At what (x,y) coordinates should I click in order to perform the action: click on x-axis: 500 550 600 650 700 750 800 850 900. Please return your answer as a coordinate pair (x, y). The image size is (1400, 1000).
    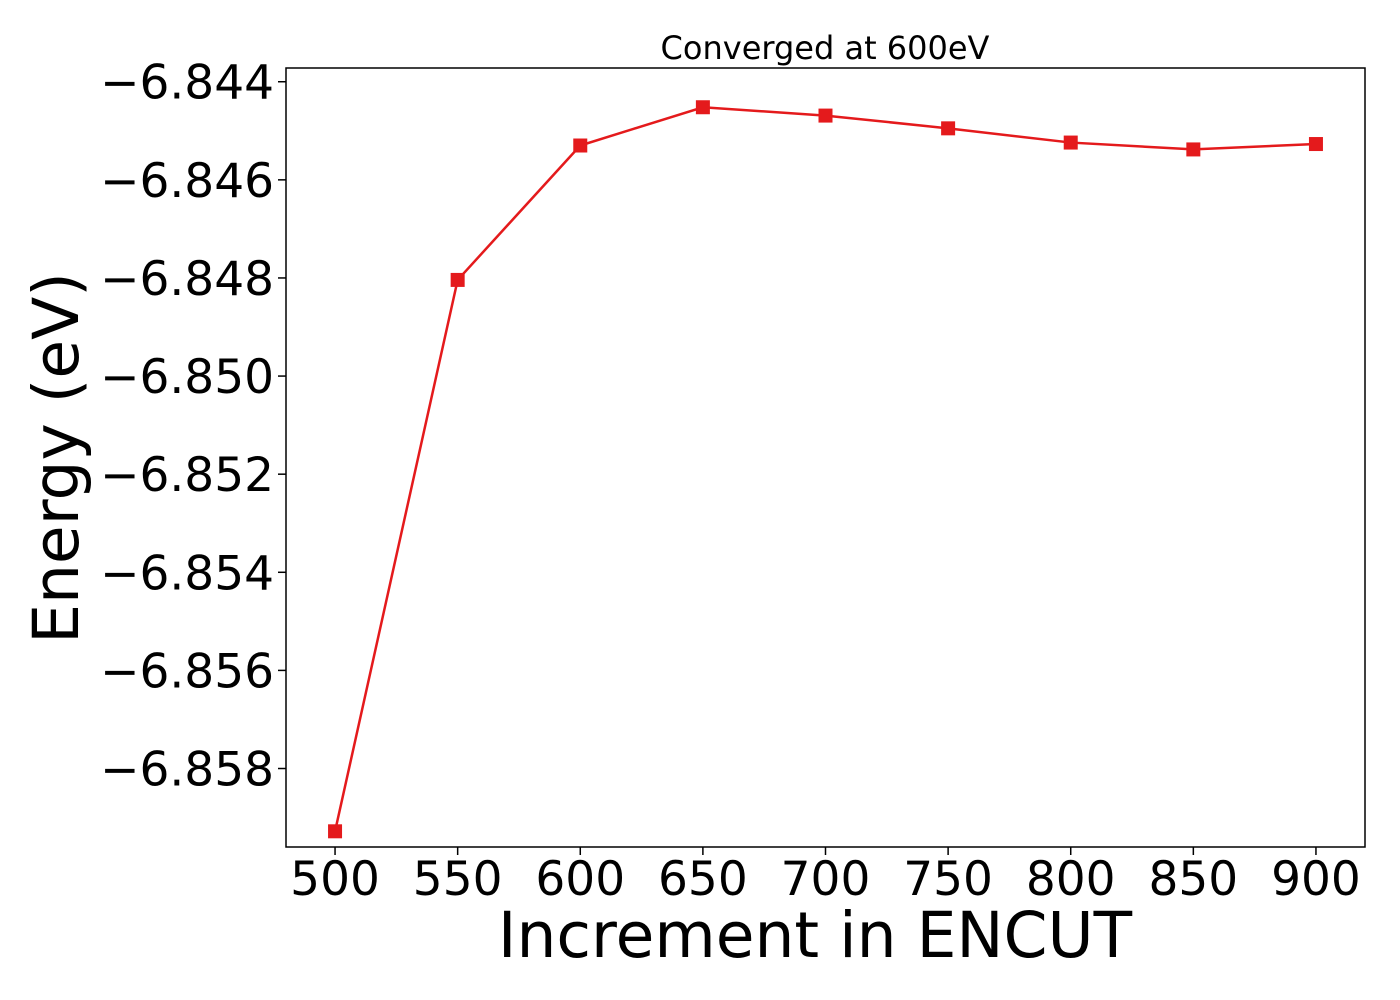
    Looking at the image, I should click on (825, 877).